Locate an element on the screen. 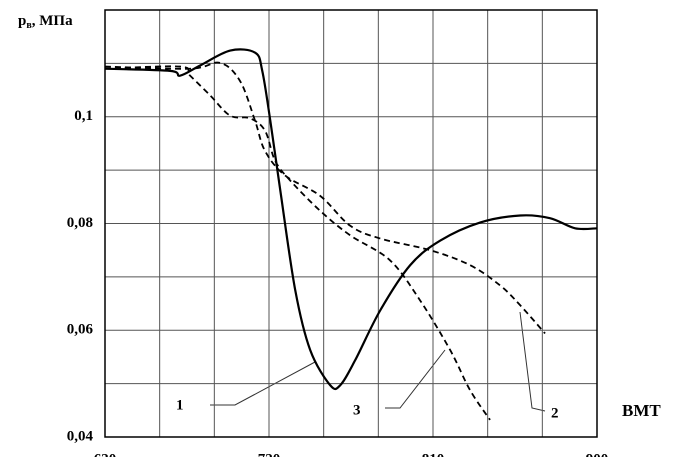  annotation: 3 is located at coordinates (357, 410).